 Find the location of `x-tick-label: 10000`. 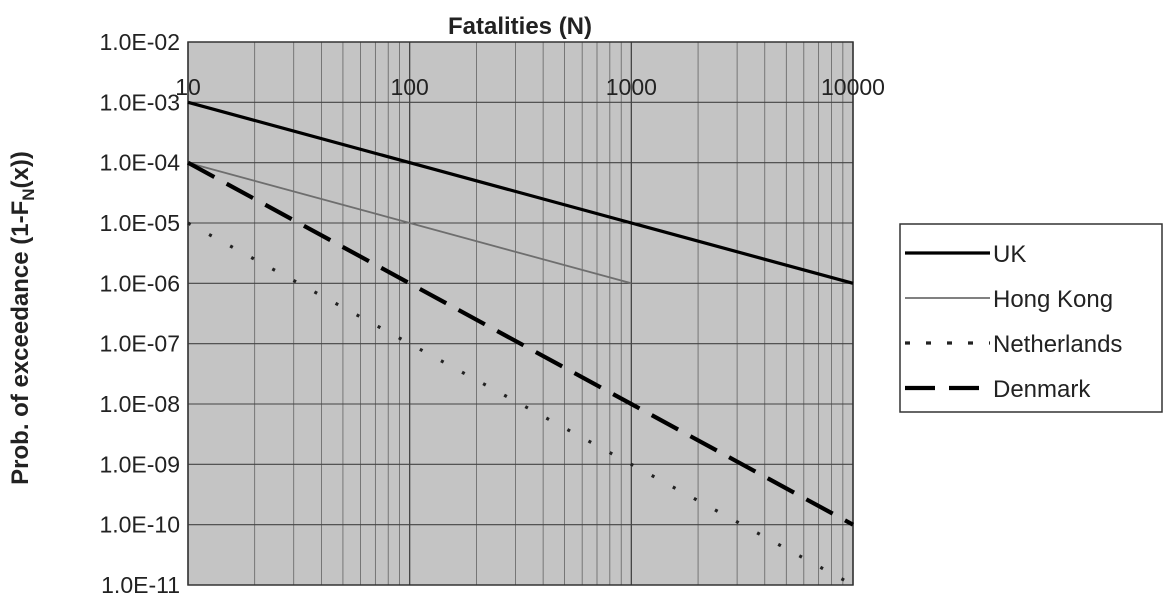

x-tick-label: 10000 is located at coordinates (853, 87).